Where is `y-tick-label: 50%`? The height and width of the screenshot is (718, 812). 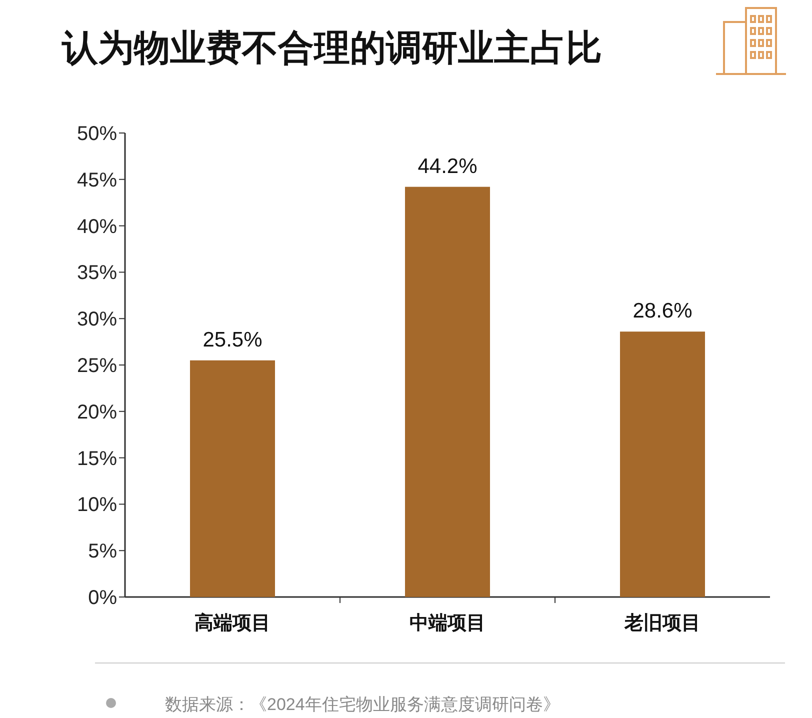 y-tick-label: 50% is located at coordinates (97, 134).